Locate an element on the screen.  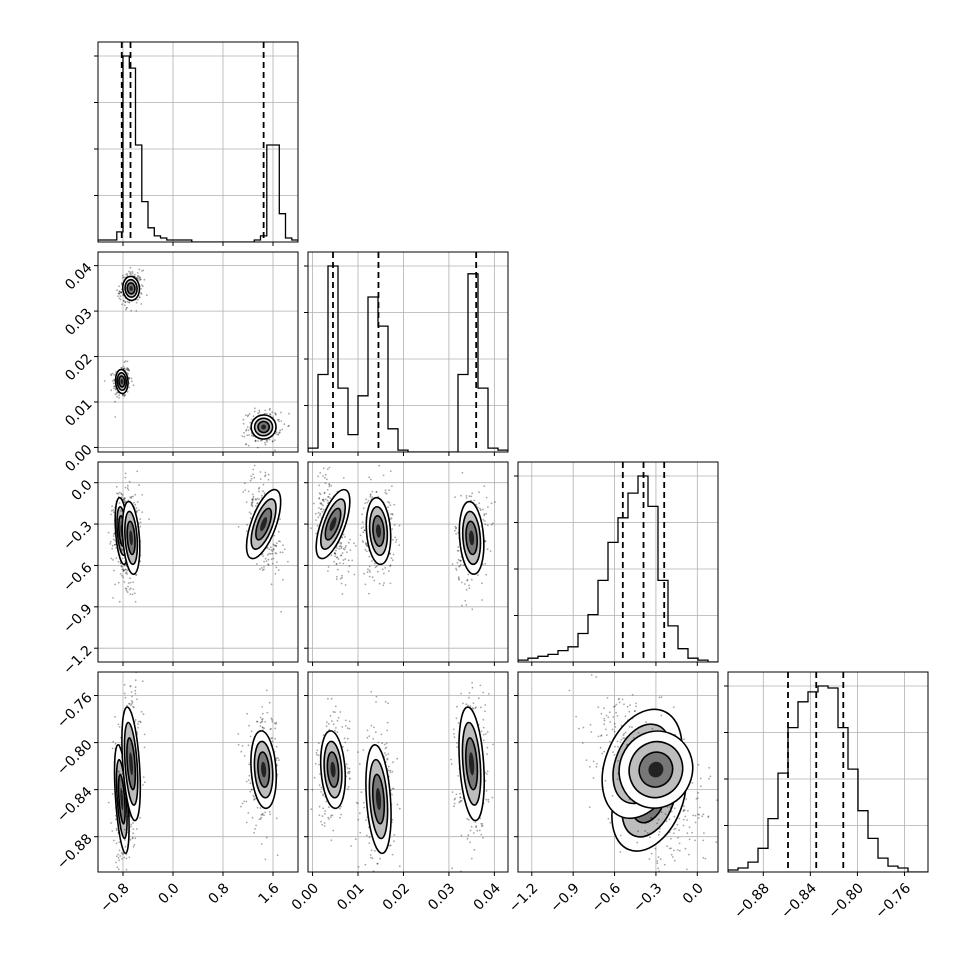
density-peak is located at coordinates (122, 381).